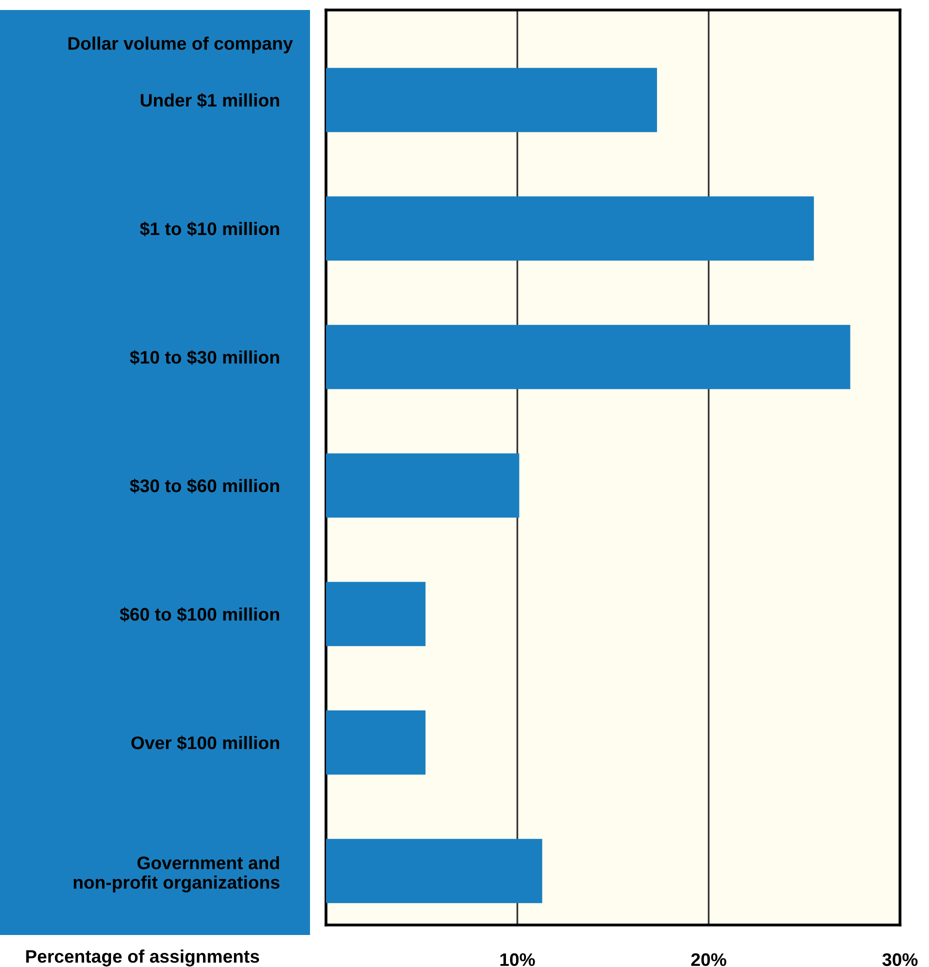 The height and width of the screenshot is (967, 929). What do you see at coordinates (210, 100) in the screenshot?
I see `y-tick-label: Under $1 million` at bounding box center [210, 100].